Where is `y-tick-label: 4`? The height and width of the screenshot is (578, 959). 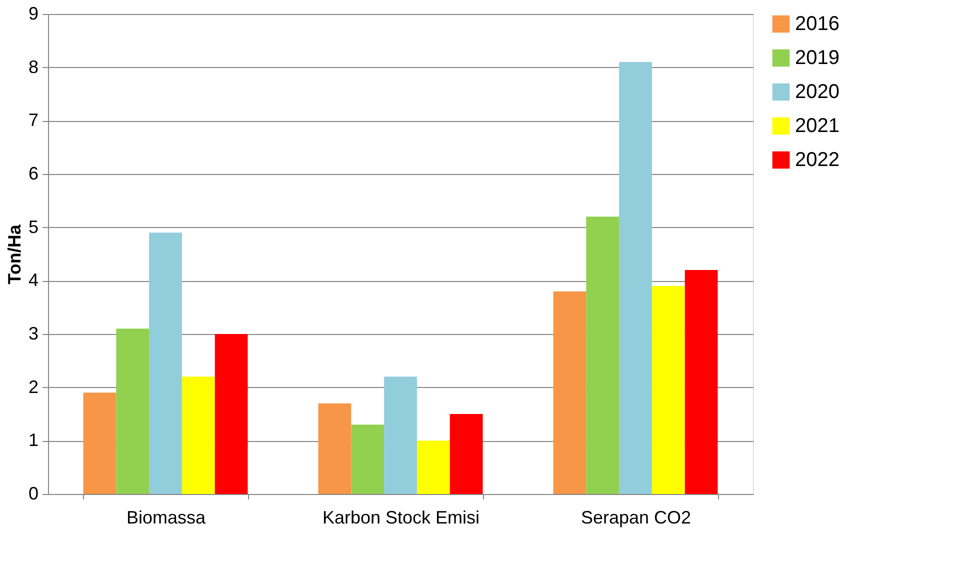 y-tick-label: 4 is located at coordinates (33, 280).